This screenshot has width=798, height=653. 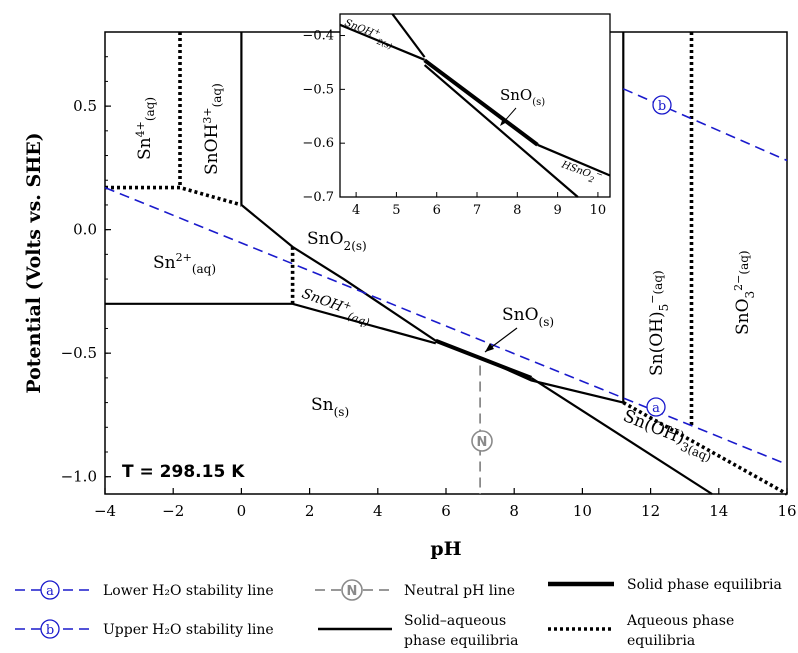 I want to click on inset-frame, so click(x=475, y=105).